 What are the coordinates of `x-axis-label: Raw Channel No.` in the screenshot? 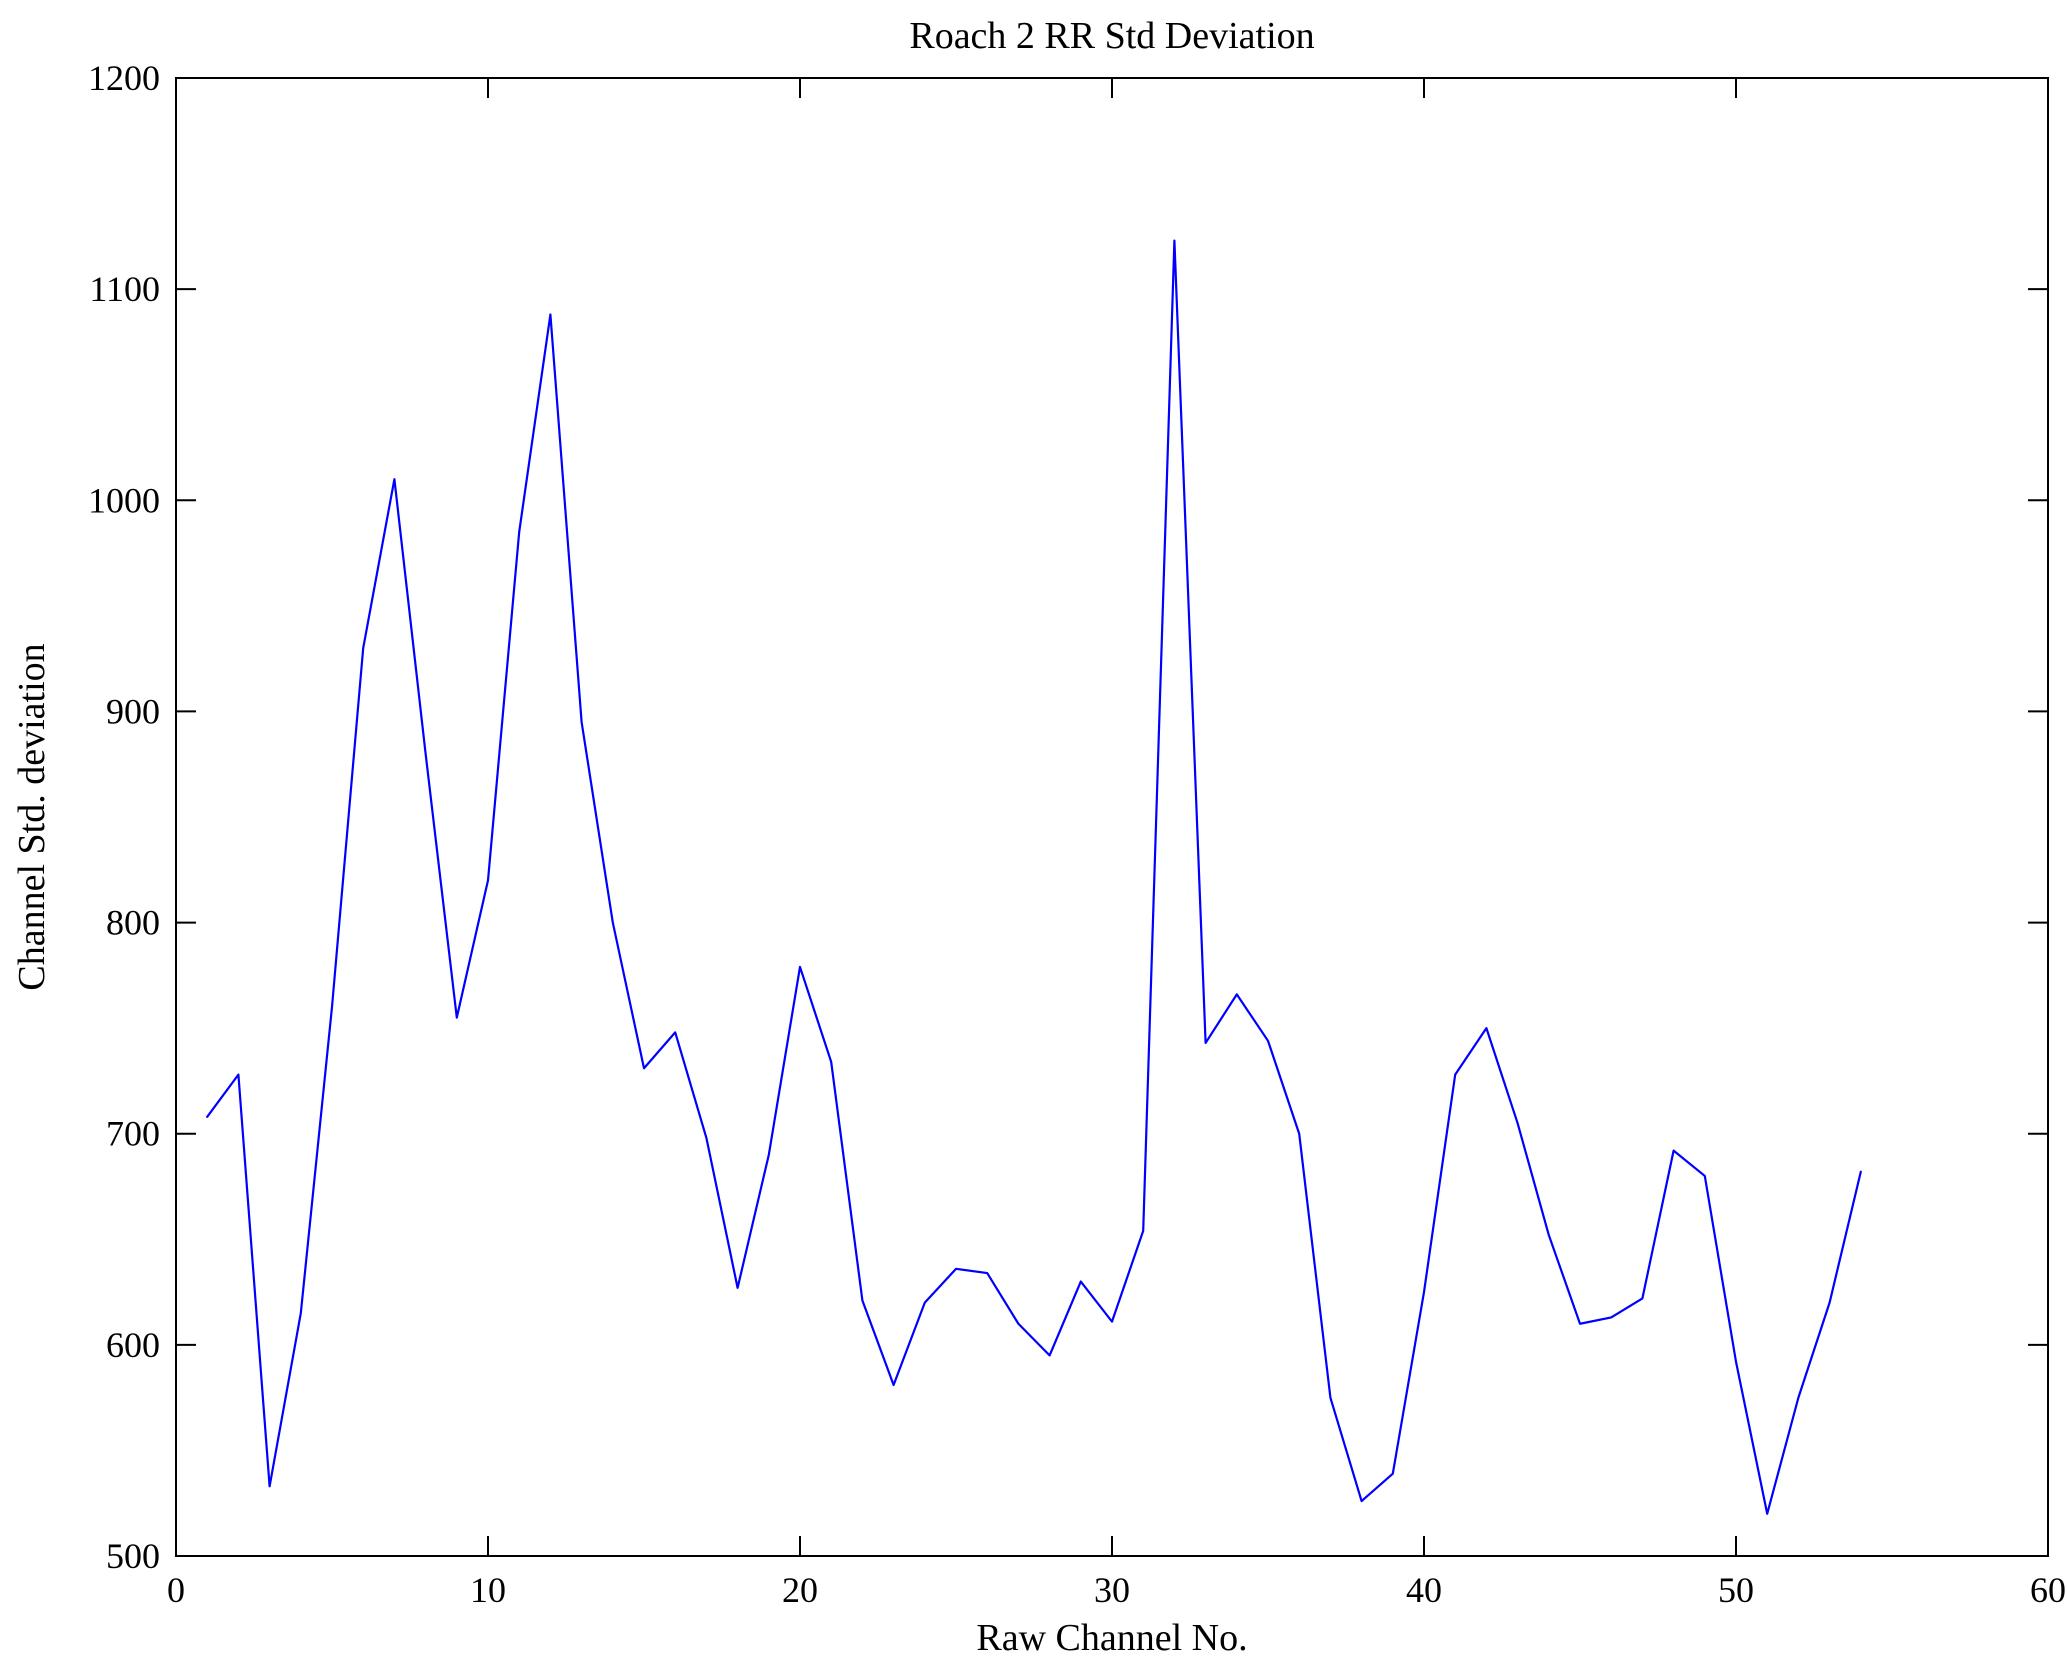 It's located at (1111, 1638).